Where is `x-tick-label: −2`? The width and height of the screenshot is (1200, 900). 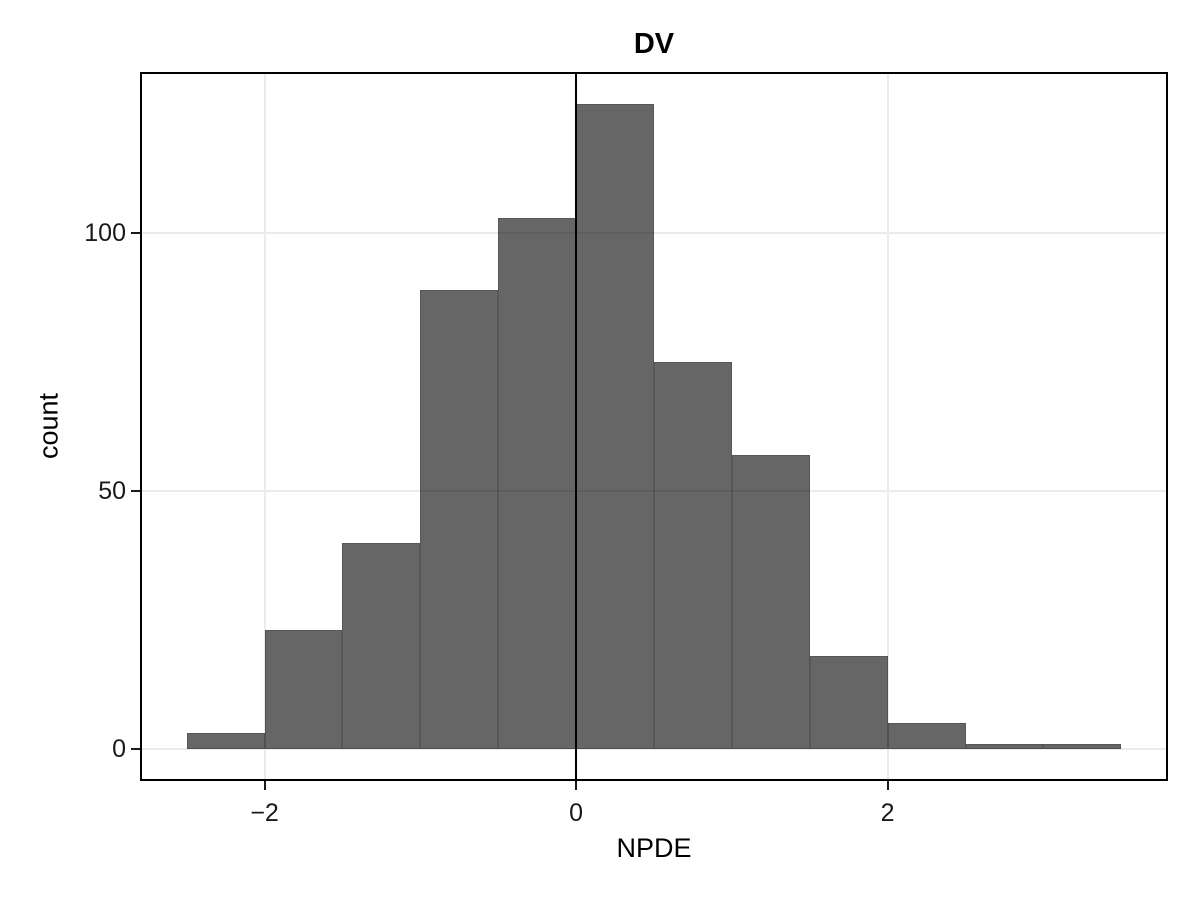
x-tick-label: −2 is located at coordinates (264, 813).